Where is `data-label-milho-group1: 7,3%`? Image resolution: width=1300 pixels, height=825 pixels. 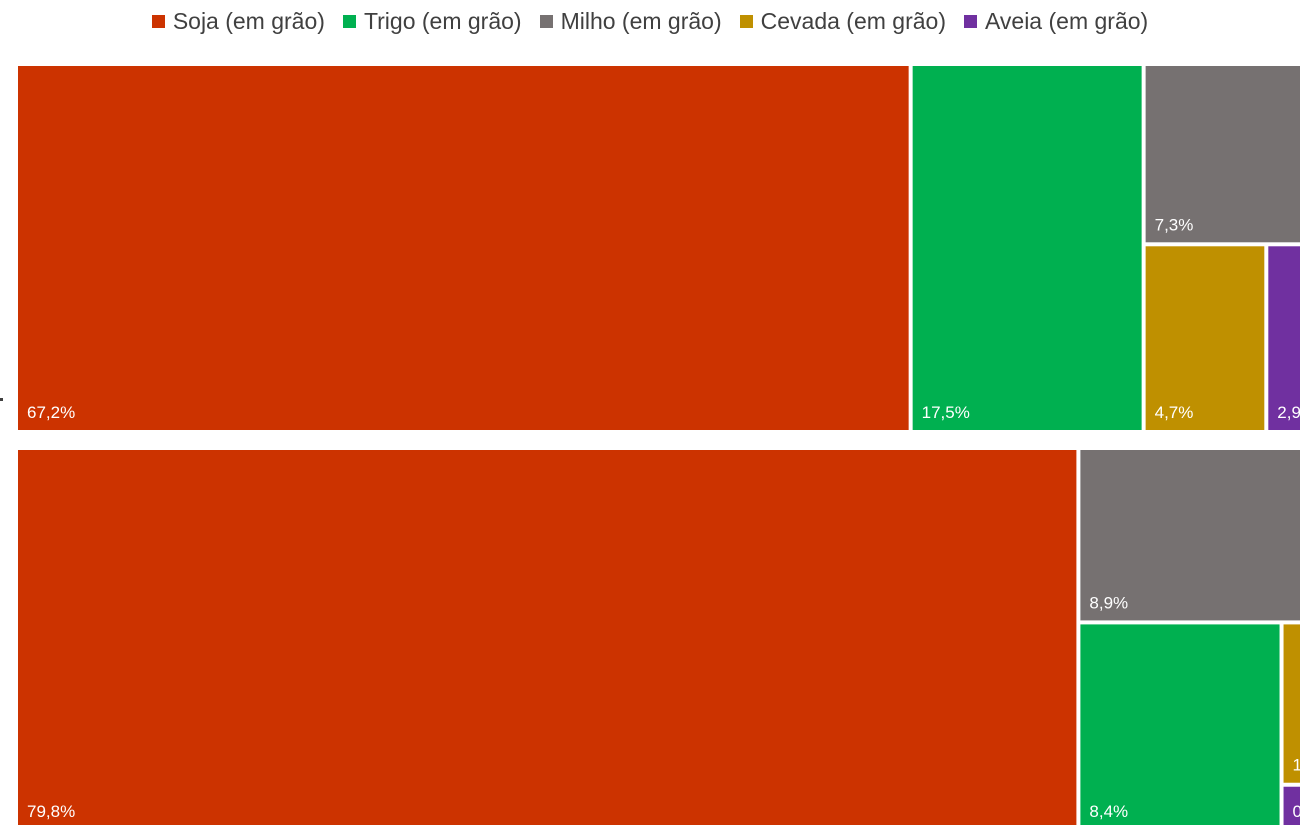 data-label-milho-group1: 7,3% is located at coordinates (1174, 224).